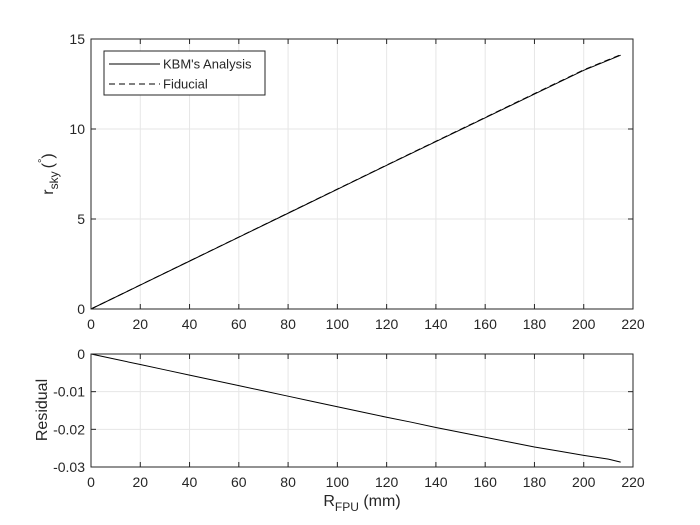  What do you see at coordinates (338, 482) in the screenshot?
I see `bottom-xtick-label: 100` at bounding box center [338, 482].